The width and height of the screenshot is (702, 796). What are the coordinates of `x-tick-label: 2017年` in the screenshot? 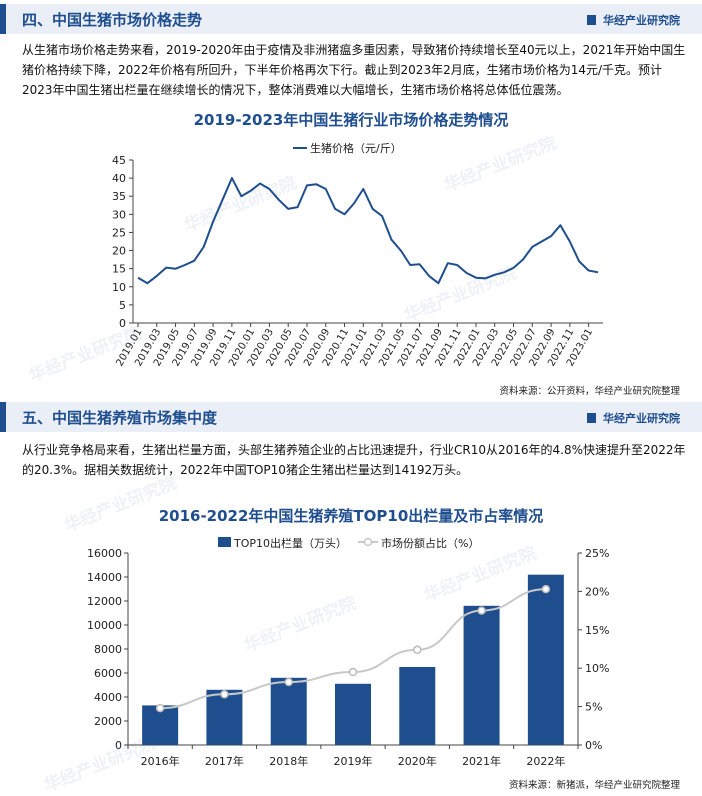 It's located at (224, 761).